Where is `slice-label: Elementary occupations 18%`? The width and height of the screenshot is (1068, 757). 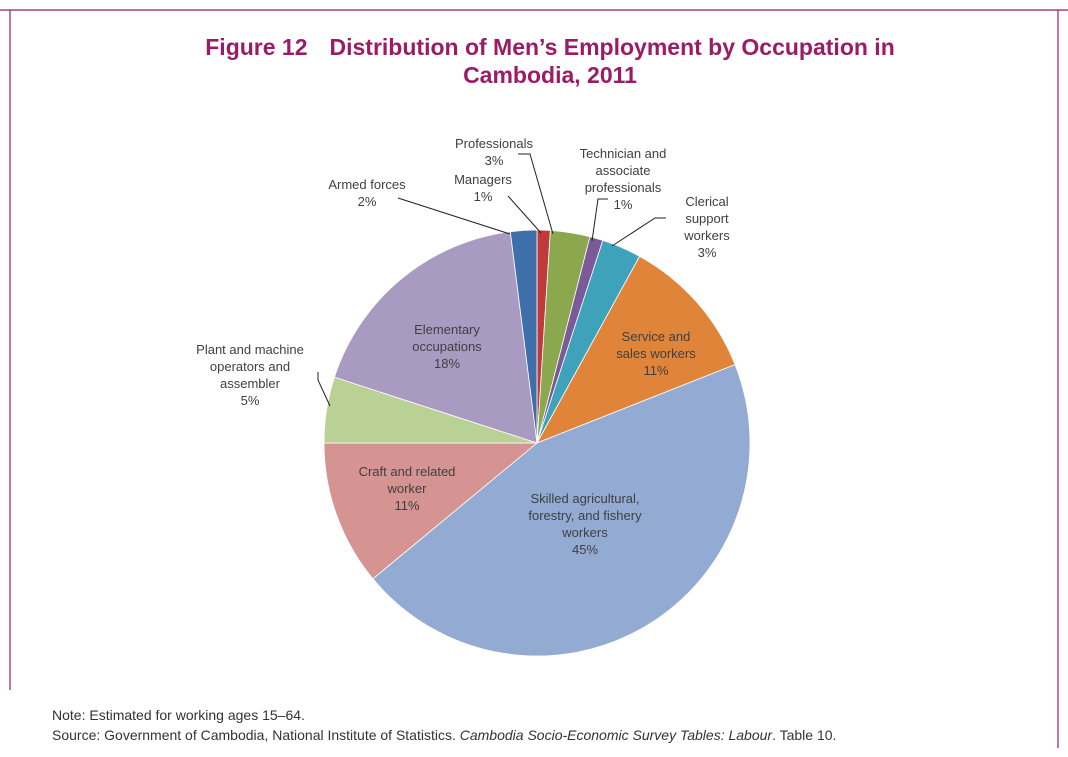 slice-label: Elementary occupations 18% is located at coordinates (447, 346).